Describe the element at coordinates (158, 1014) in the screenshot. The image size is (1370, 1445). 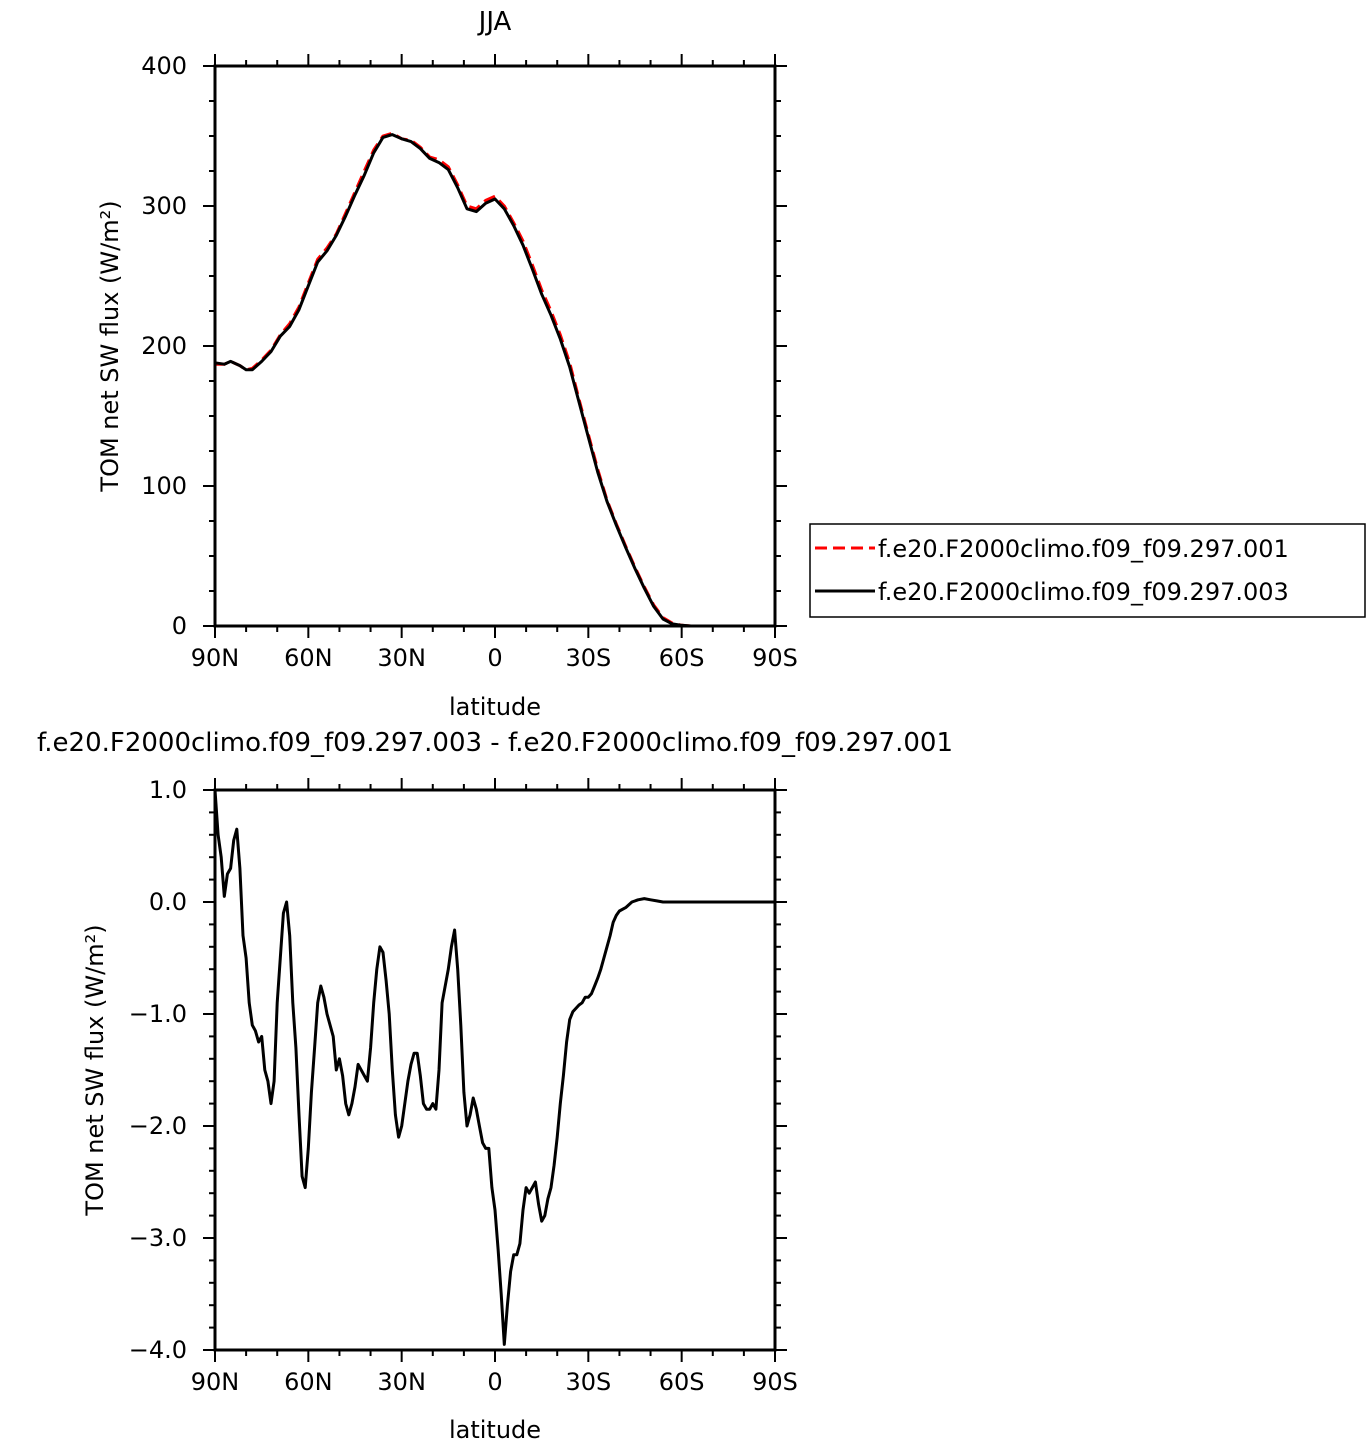
I see `y-tick-label: −1.0` at that location.